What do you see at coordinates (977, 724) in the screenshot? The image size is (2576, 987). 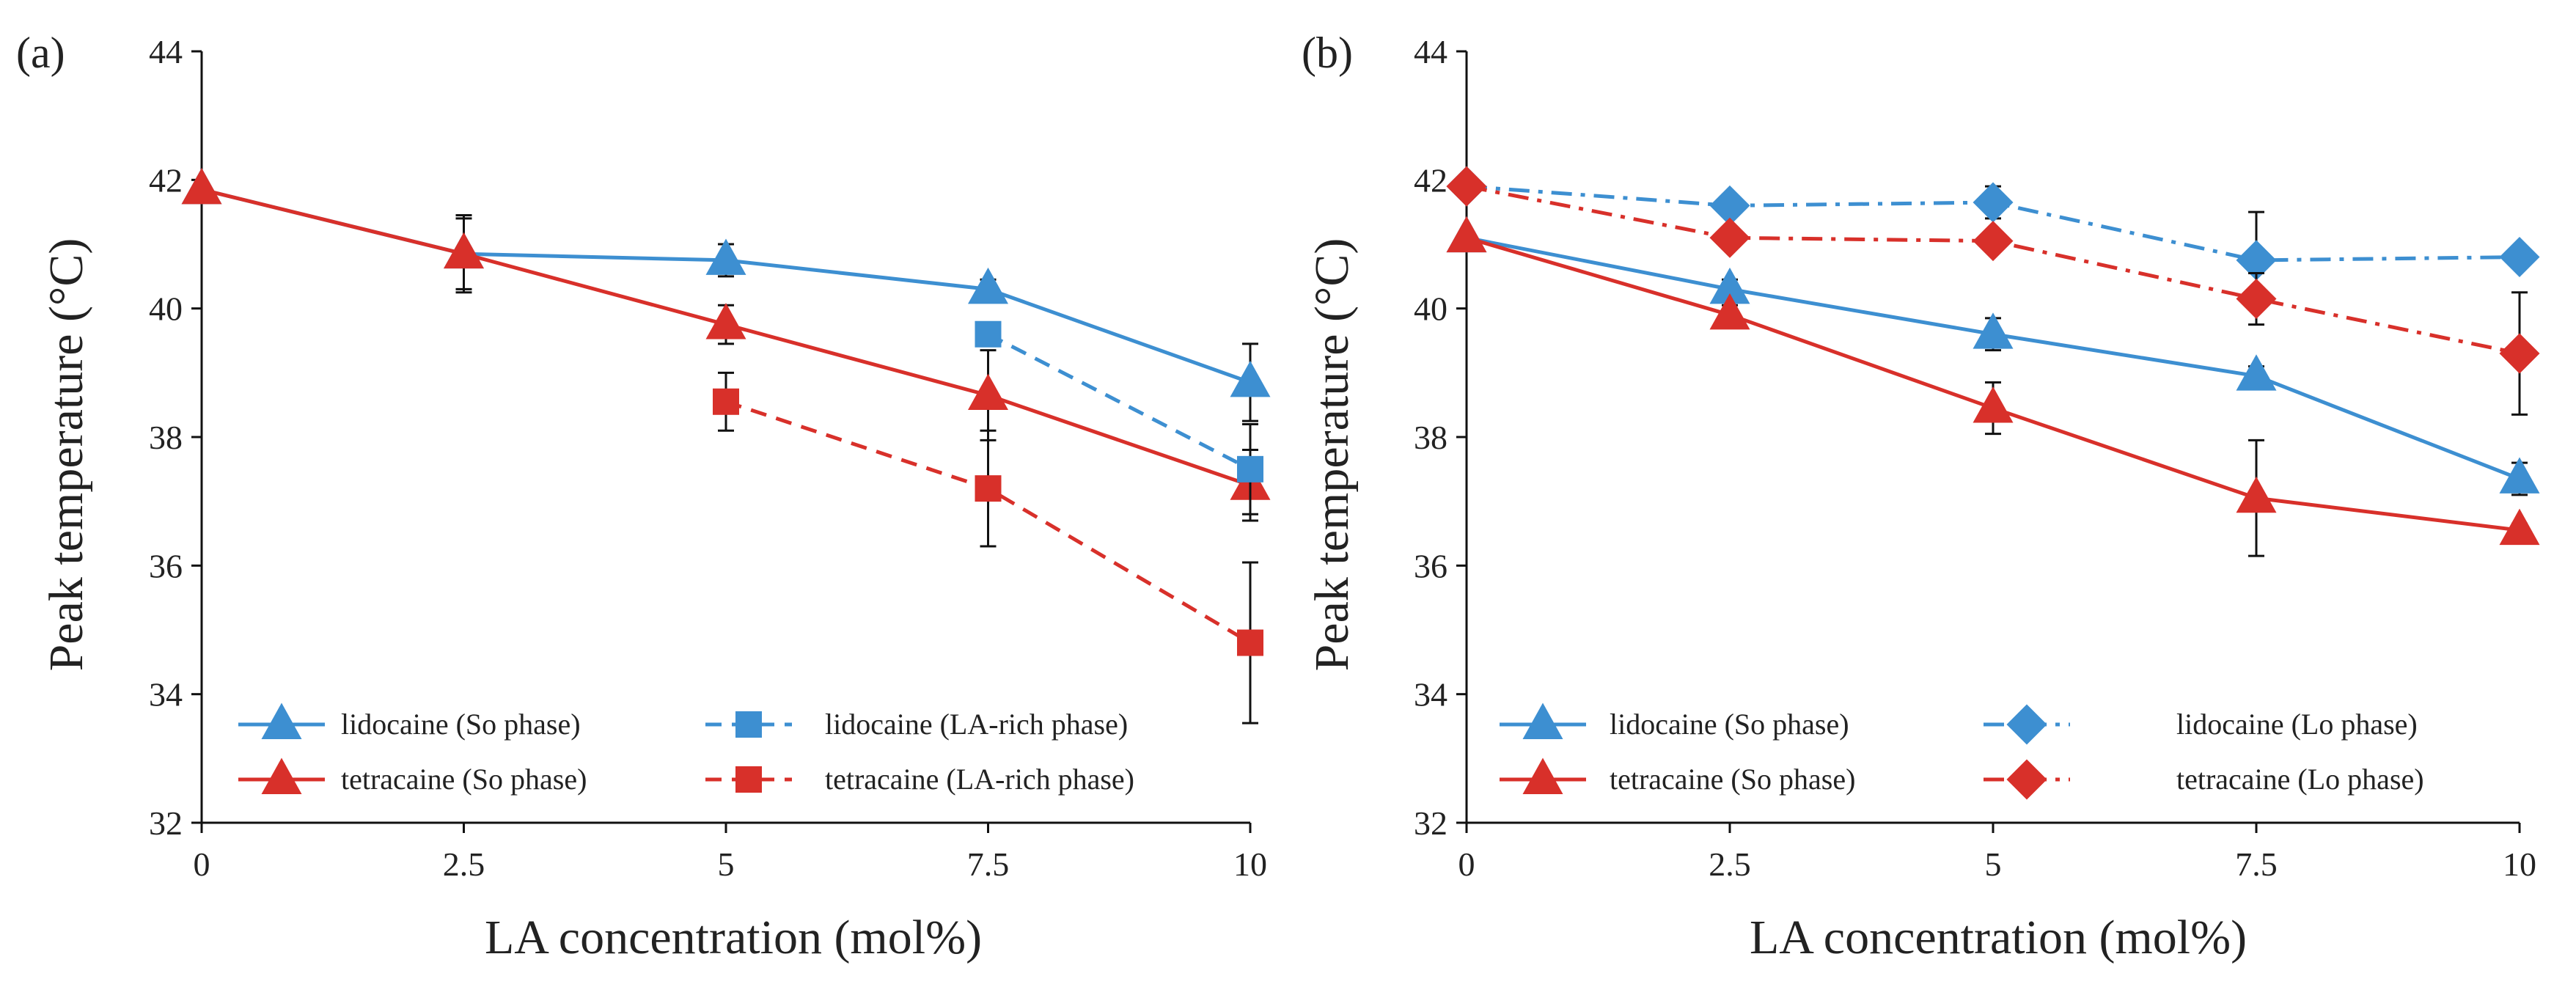 I see `panel-a-legend-label: lidocaine (LA-rich phase)` at bounding box center [977, 724].